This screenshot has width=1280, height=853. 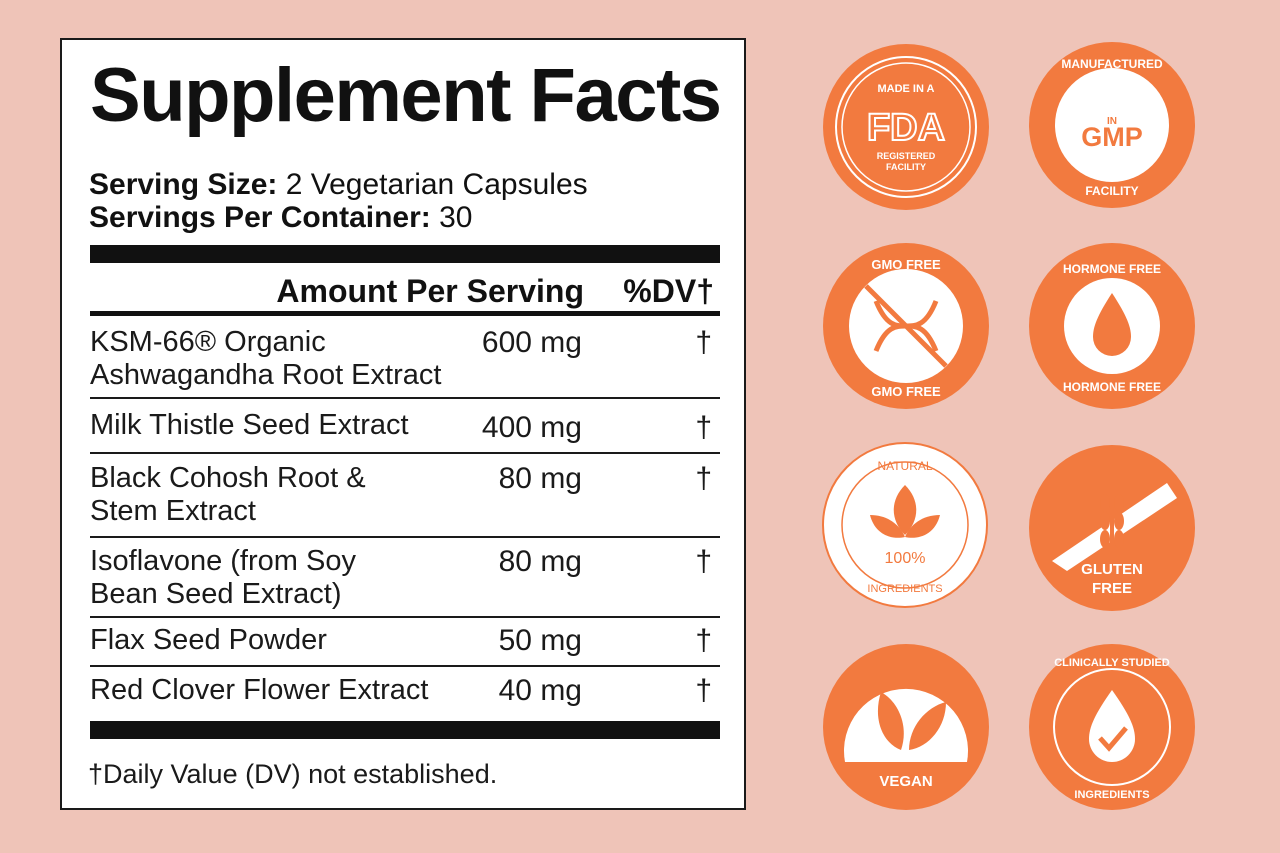 What do you see at coordinates (405, 313) in the screenshot?
I see `medium-divider` at bounding box center [405, 313].